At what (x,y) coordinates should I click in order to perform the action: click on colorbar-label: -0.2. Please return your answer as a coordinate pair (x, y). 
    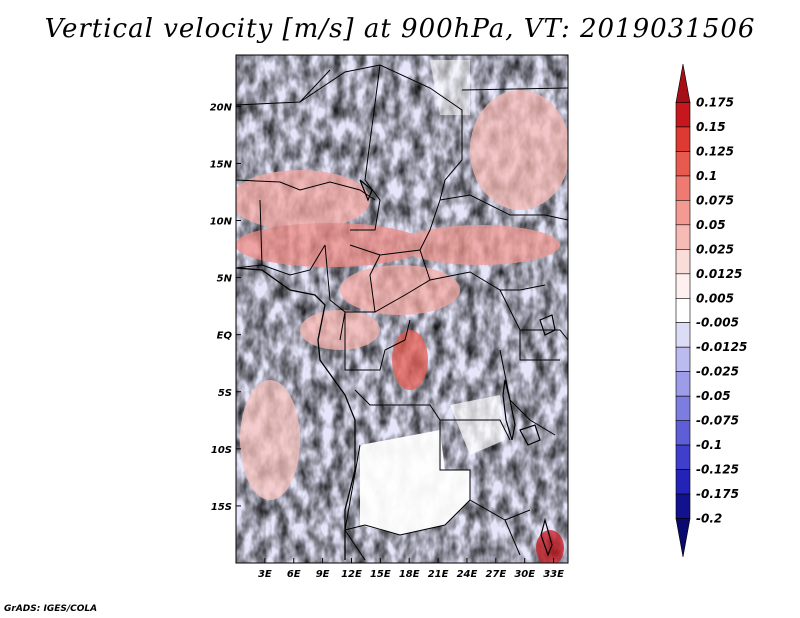
    Looking at the image, I should click on (709, 519).